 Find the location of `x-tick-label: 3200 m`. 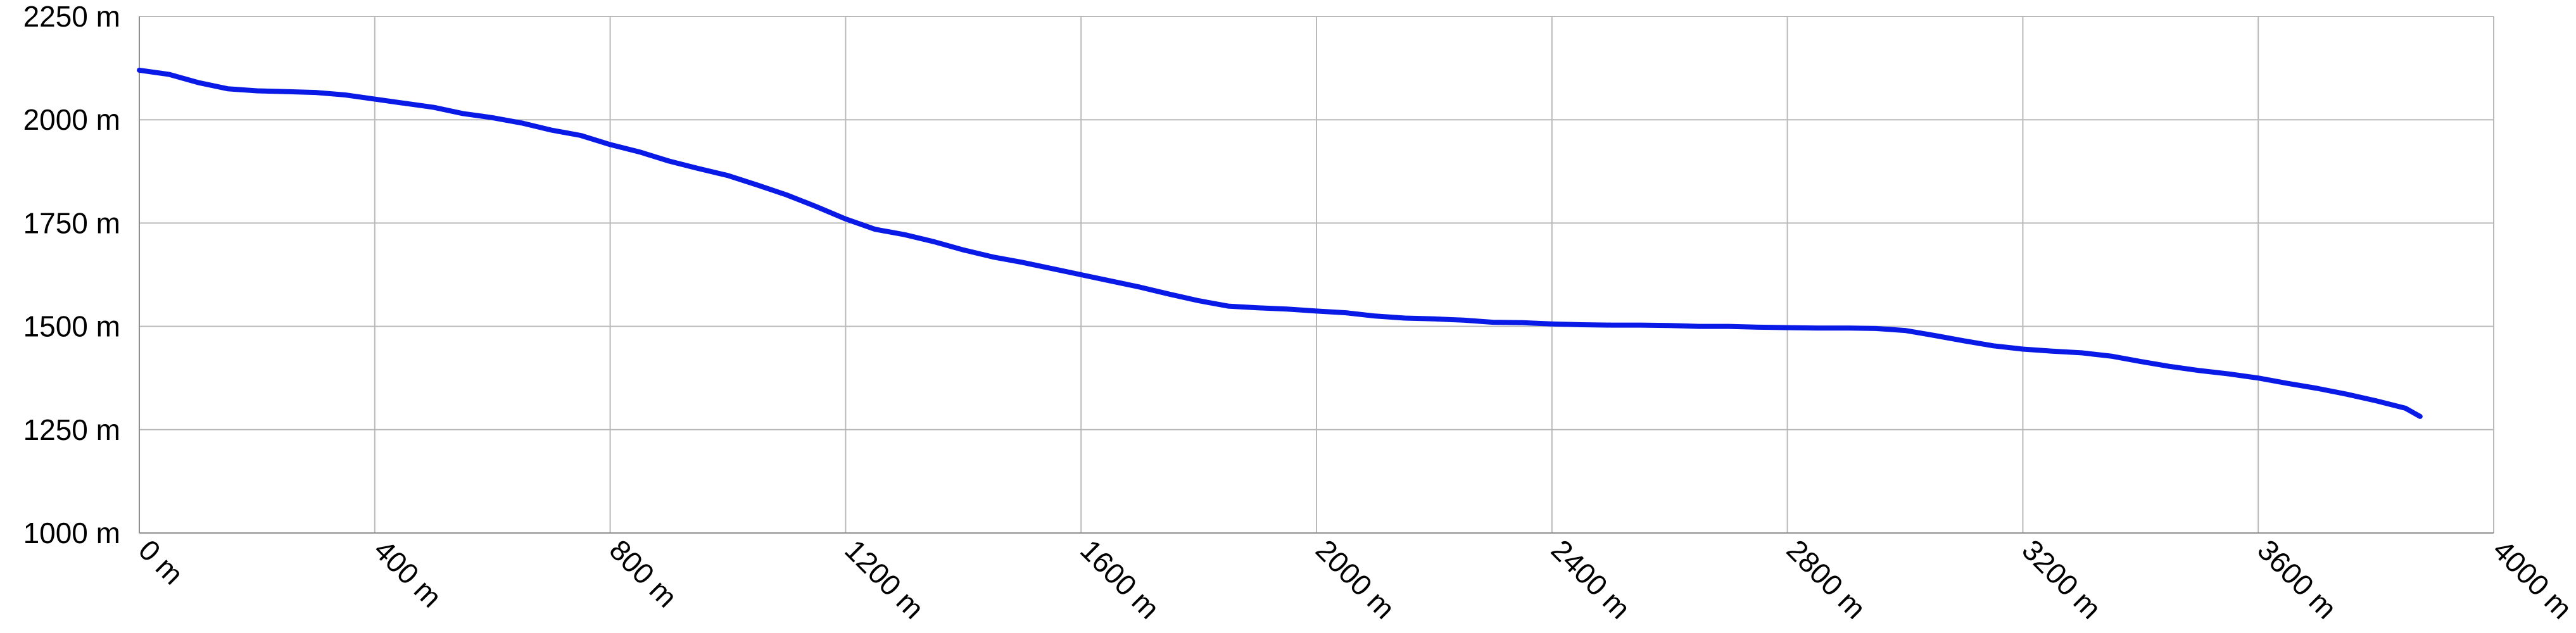

x-tick-label: 3200 m is located at coordinates (2061, 579).